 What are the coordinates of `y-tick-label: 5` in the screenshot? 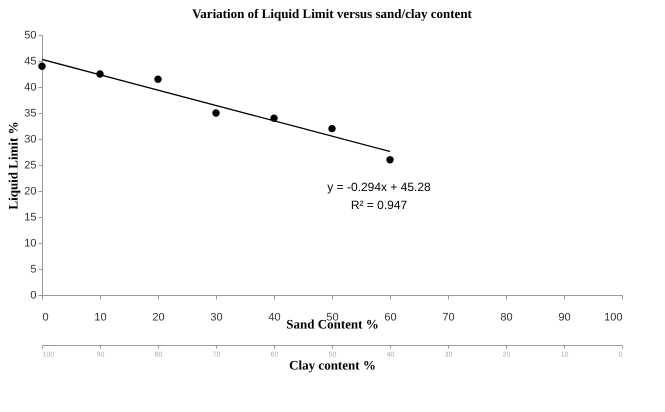 It's located at (33, 270).